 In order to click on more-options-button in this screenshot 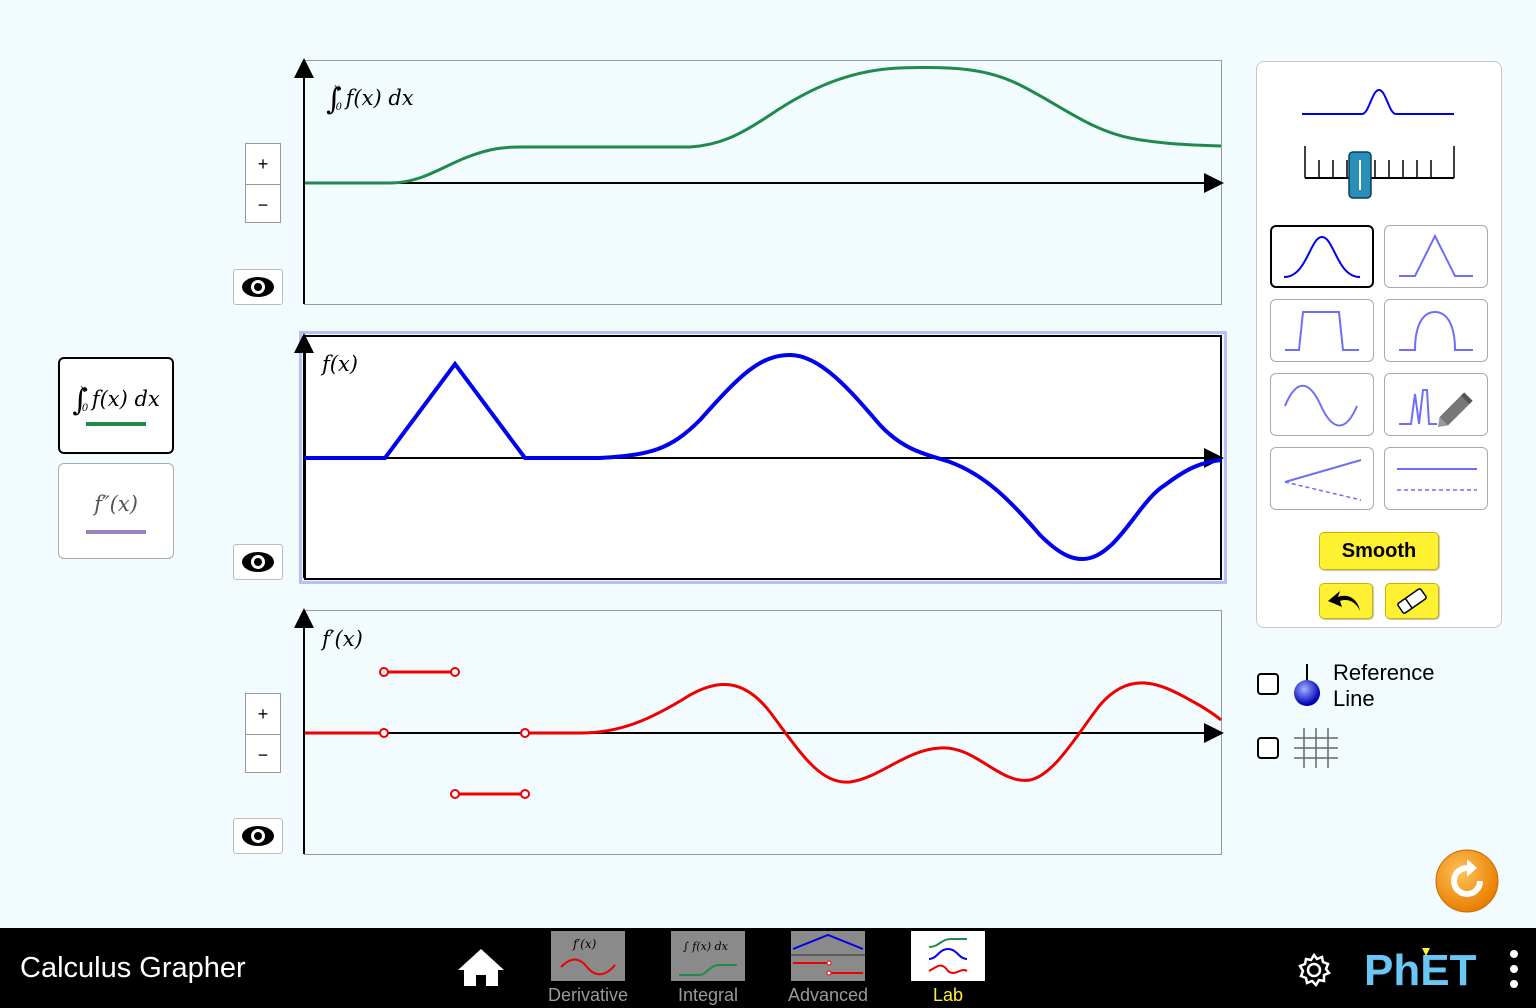, I will do `click(1514, 969)`.